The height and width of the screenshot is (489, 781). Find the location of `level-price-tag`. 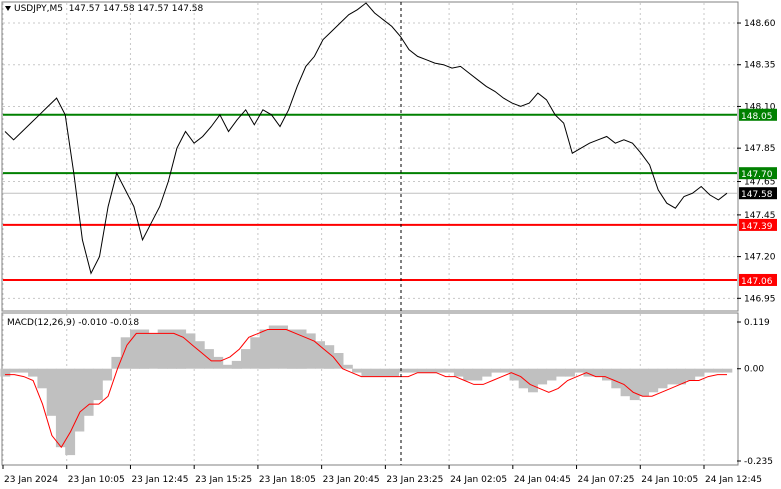

level-price-tag is located at coordinates (758, 173).